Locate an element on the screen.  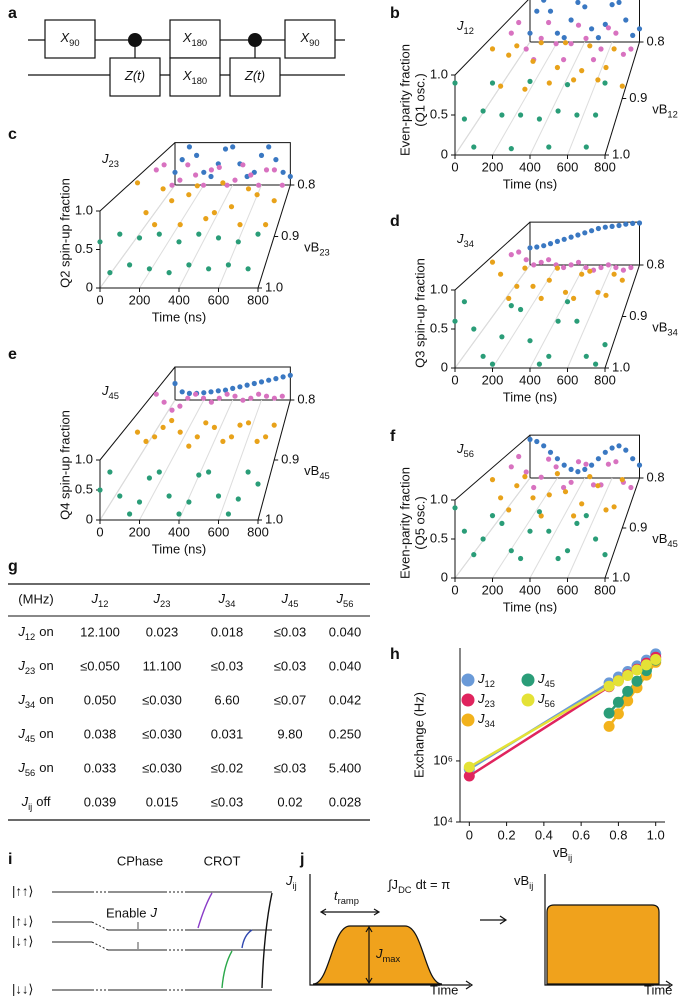
height-label-main: J is located at coordinates (379, 953).